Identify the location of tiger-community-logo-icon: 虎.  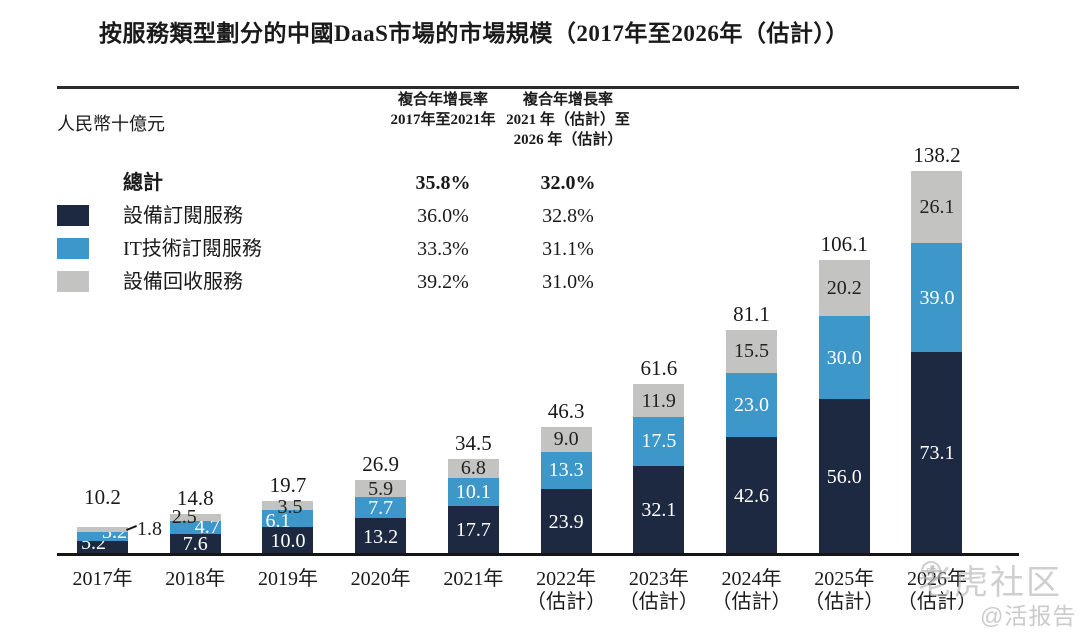
(931, 571).